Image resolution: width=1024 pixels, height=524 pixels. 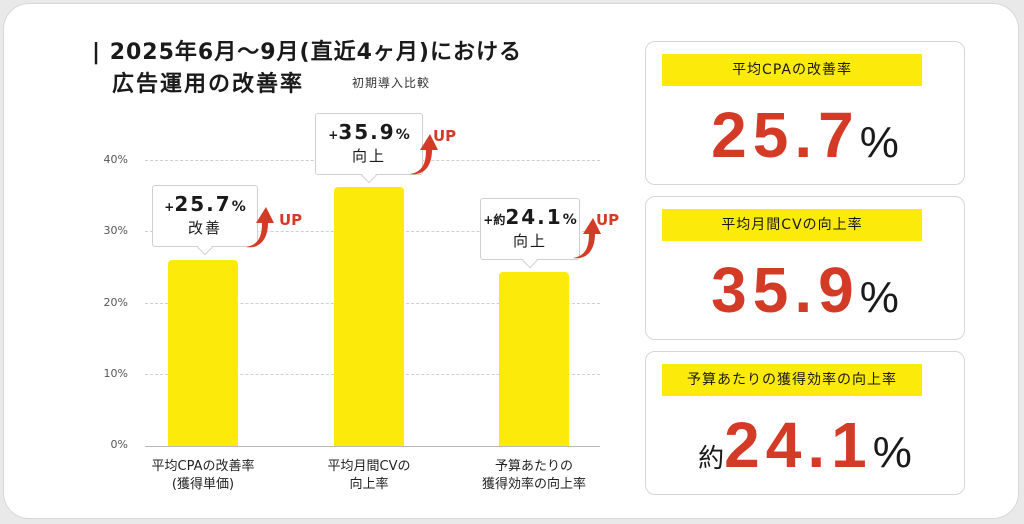 I want to click on chart-title-line1: | 2025年6月～9月(直近4ヶ月)における, so click(x=307, y=52).